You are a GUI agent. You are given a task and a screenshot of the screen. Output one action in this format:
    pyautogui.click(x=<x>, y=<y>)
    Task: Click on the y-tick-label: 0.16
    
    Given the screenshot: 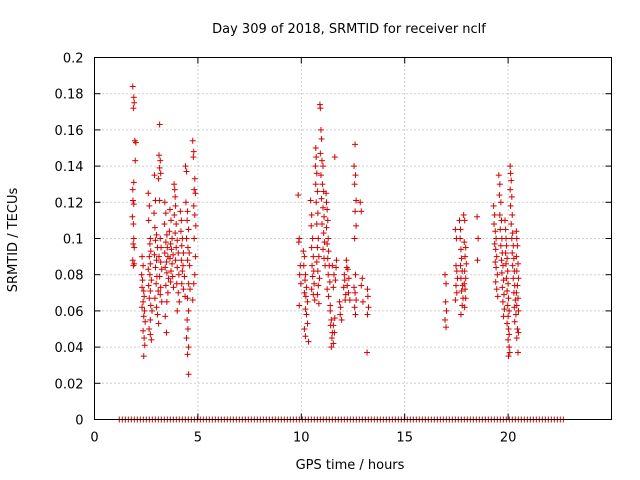 What is the action you would take?
    pyautogui.click(x=69, y=131)
    